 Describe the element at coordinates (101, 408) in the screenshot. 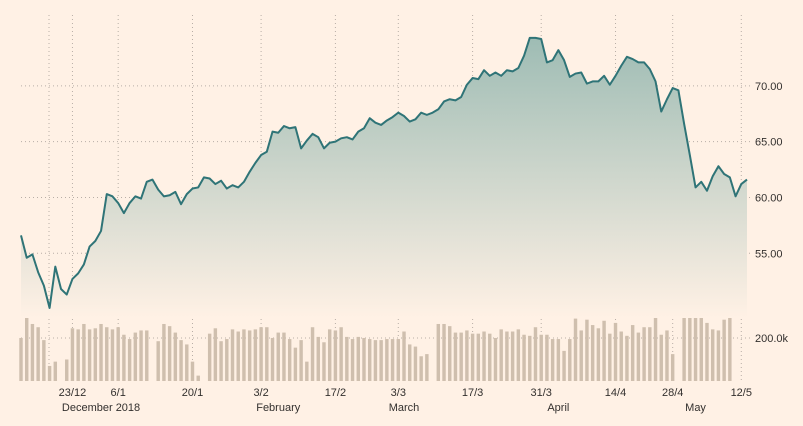

I see `x-month-label: December 2018` at that location.